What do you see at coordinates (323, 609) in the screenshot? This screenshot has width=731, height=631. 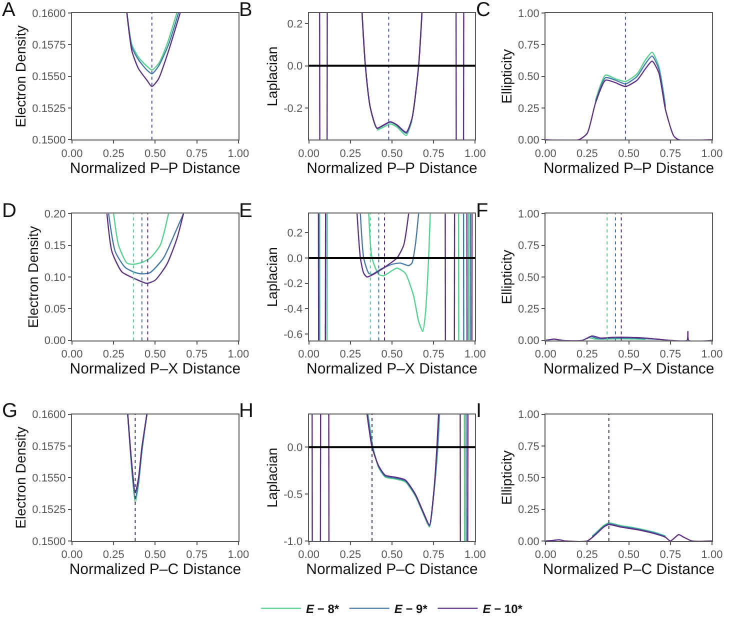 I see `legend-label: E − 8*` at bounding box center [323, 609].